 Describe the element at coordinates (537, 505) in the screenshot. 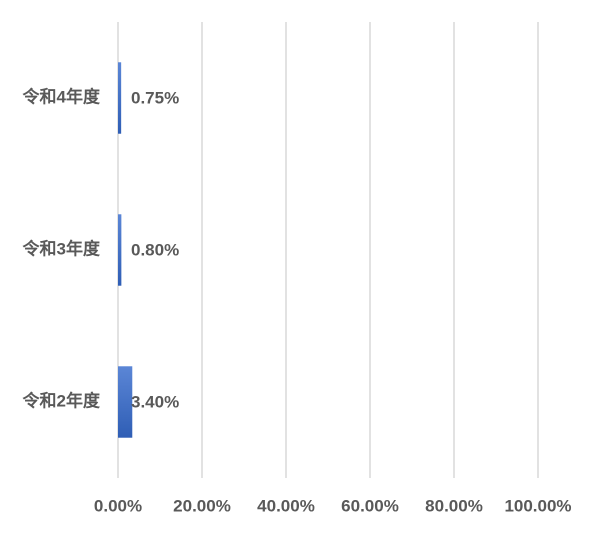

I see `x-tick-label: 100.00%` at that location.